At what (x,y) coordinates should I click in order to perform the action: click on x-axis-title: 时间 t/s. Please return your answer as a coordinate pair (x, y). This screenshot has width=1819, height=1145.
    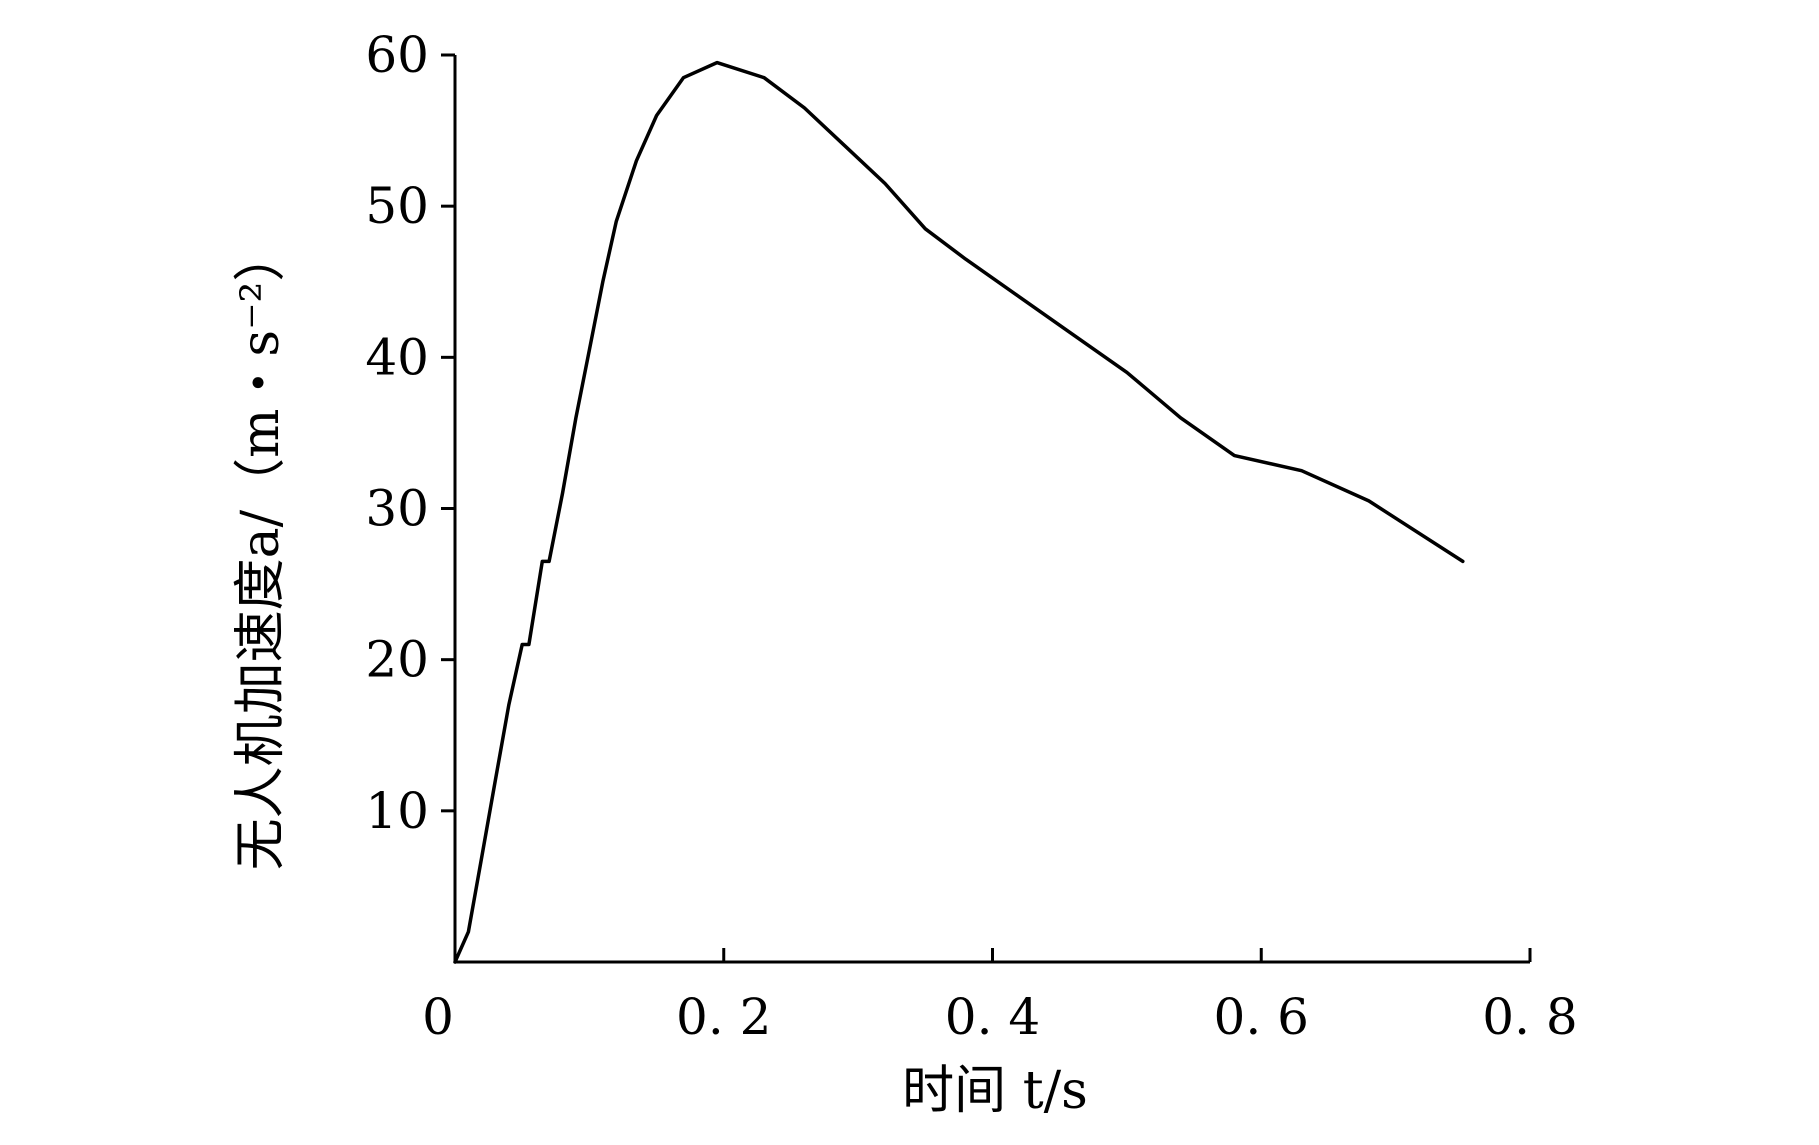
    Looking at the image, I should click on (995, 1091).